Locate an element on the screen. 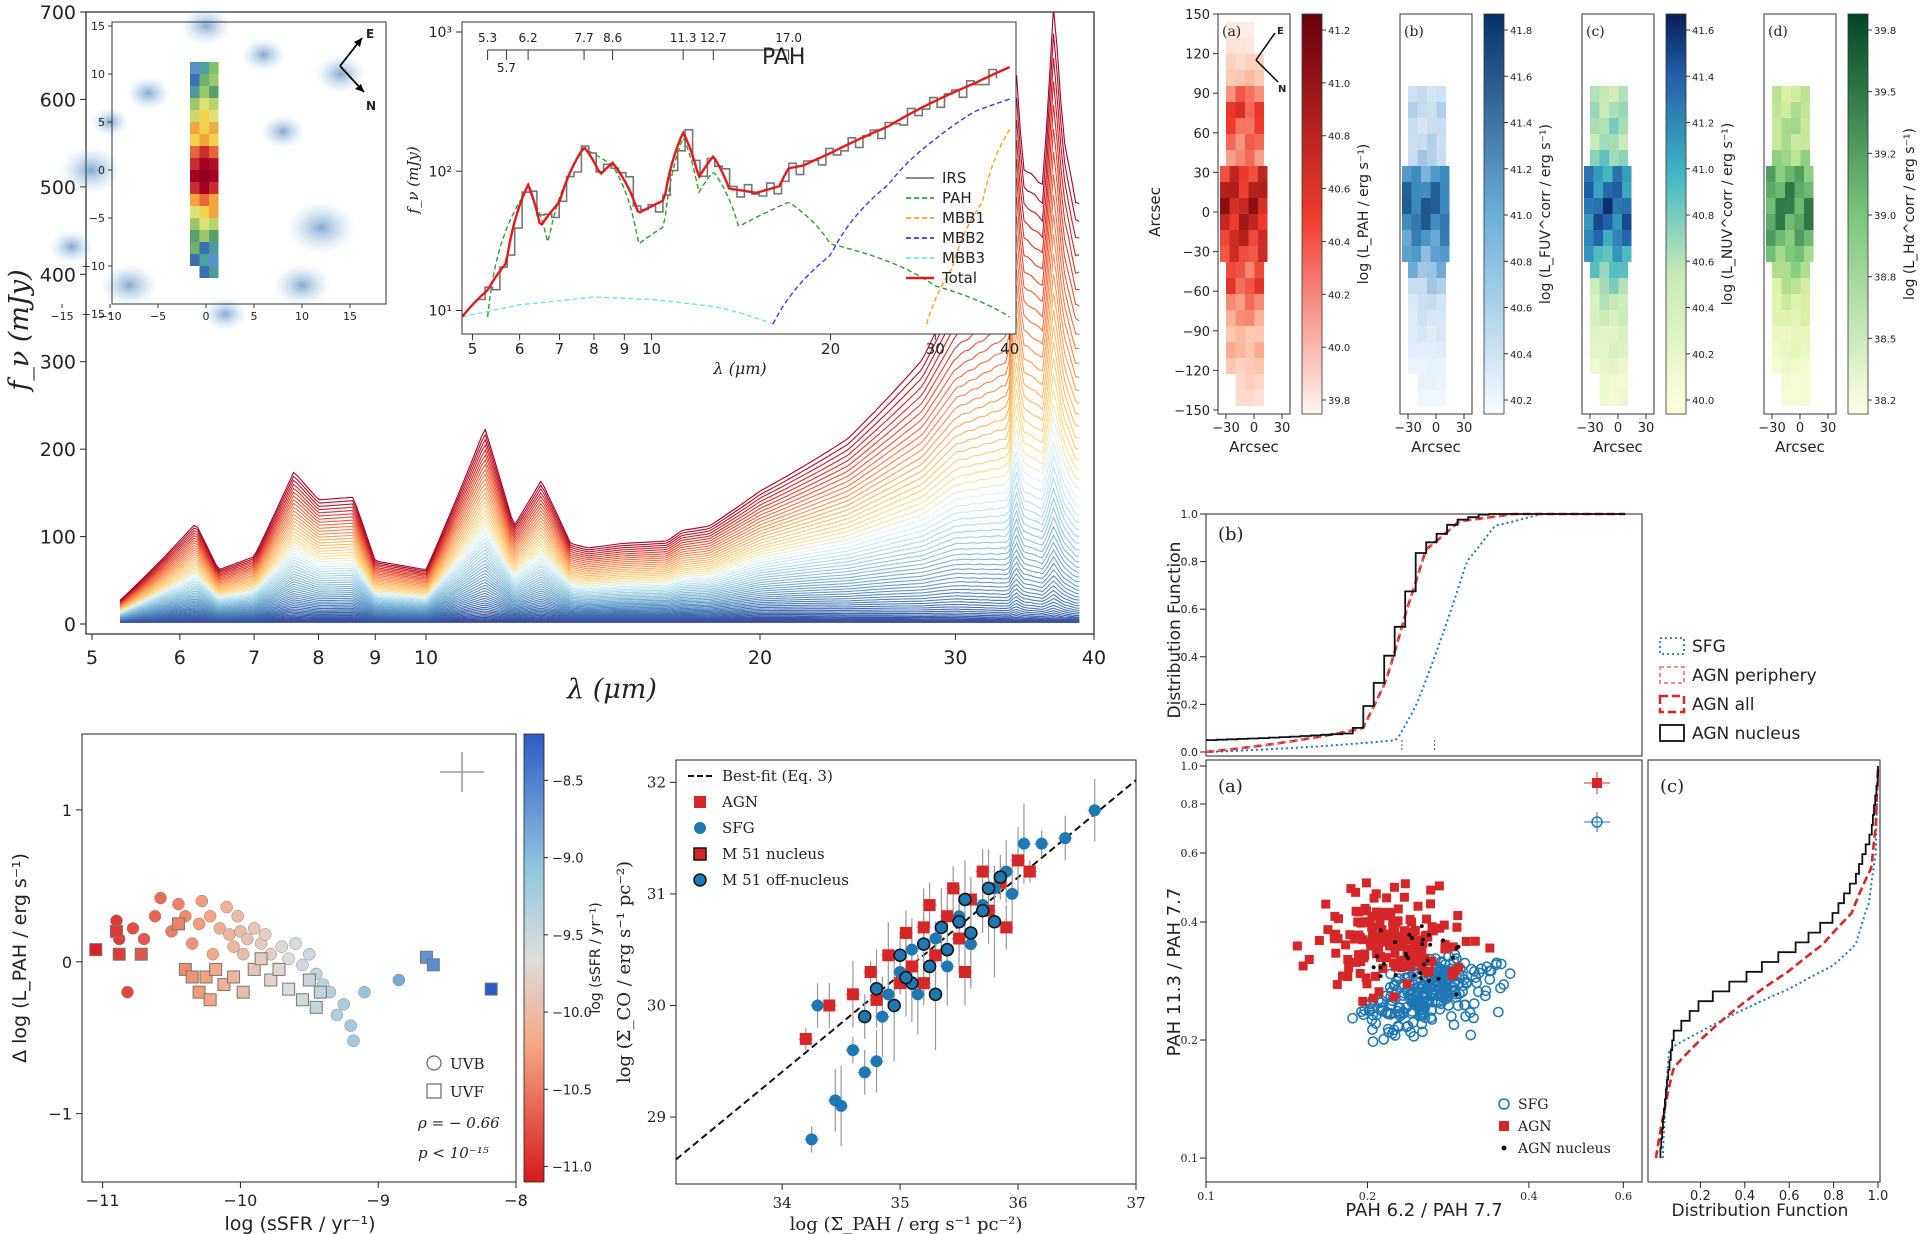 This screenshot has width=1920, height=1234. x-tick-label: −15 is located at coordinates (61, 316).